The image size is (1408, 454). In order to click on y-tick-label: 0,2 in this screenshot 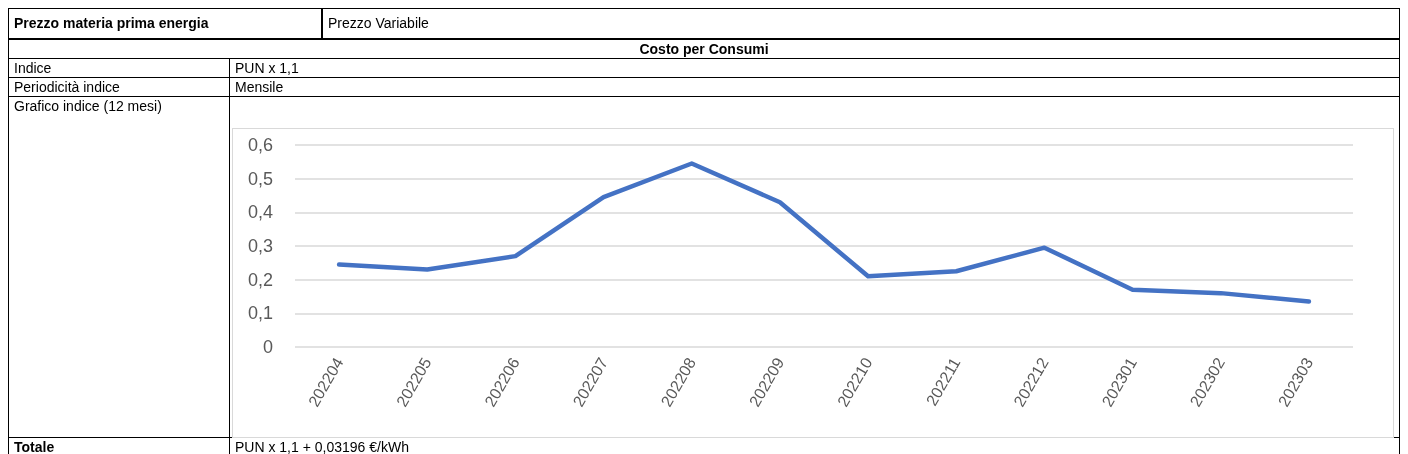, I will do `click(260, 279)`.